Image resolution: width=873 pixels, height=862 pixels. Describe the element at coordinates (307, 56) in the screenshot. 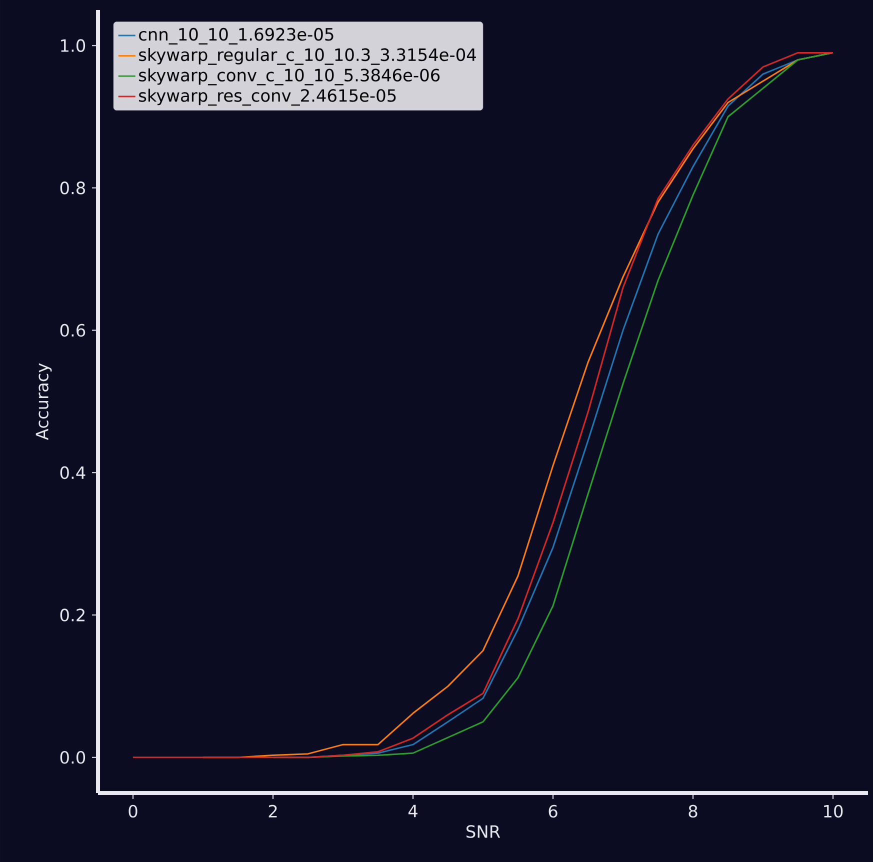

I see `legend-label: skywarp_regular_c_10_10.3_3.3154e-04` at that location.